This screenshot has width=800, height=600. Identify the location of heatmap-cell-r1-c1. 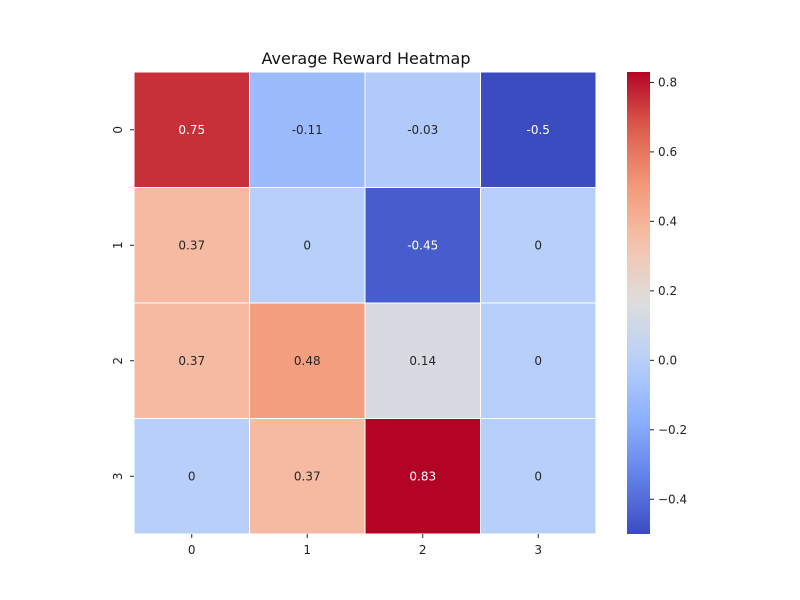
(307, 245).